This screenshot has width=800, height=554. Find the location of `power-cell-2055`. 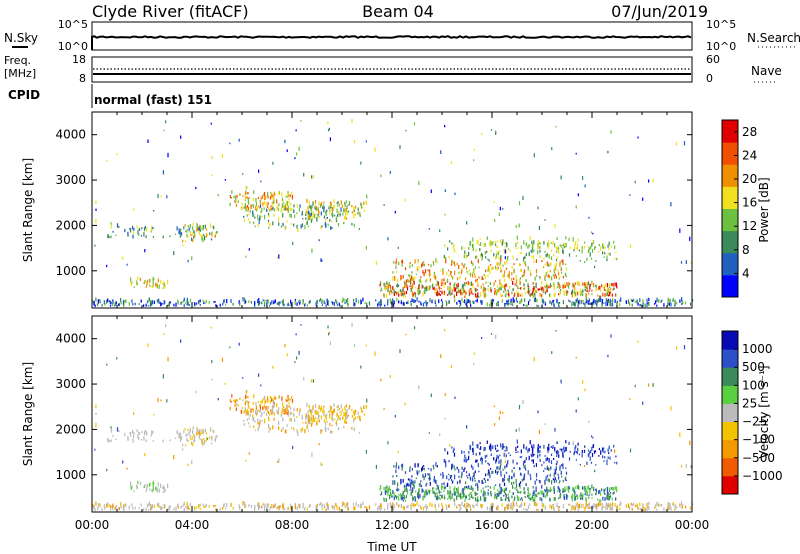

power-cell-2055 is located at coordinates (329, 128).